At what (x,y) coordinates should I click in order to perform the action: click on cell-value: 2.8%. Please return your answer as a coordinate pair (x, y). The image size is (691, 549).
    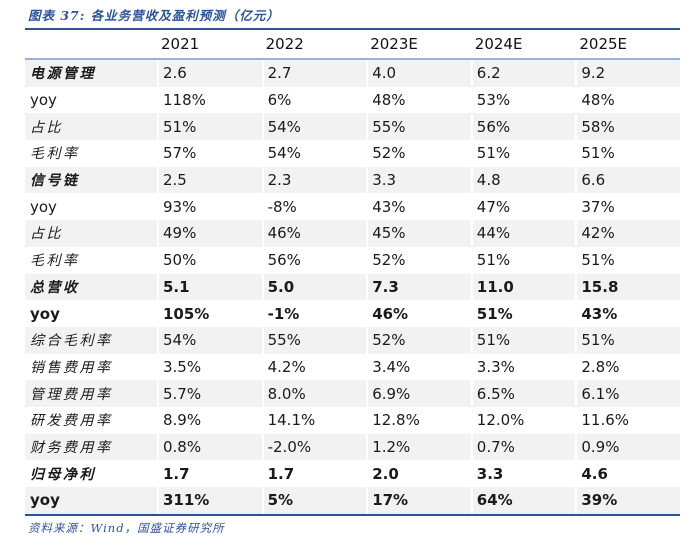
    Looking at the image, I should click on (627, 367).